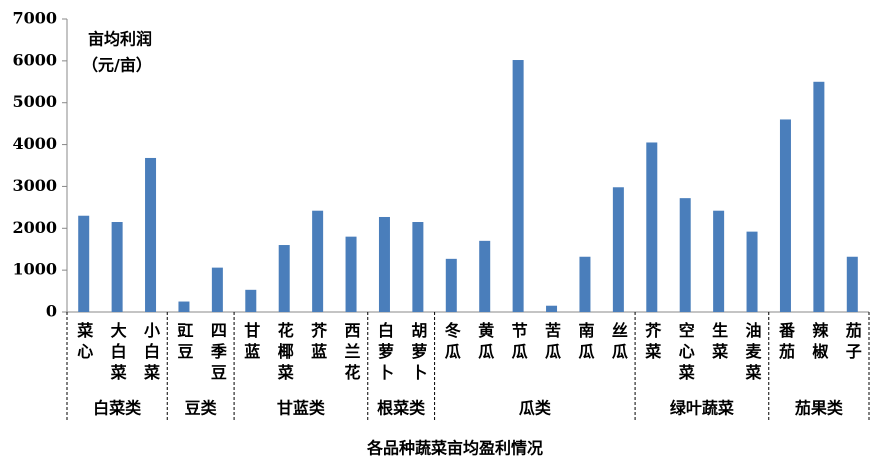 This screenshot has width=887, height=466. Describe the element at coordinates (34, 143) in the screenshot. I see `y-tick-label: 4000` at that location.